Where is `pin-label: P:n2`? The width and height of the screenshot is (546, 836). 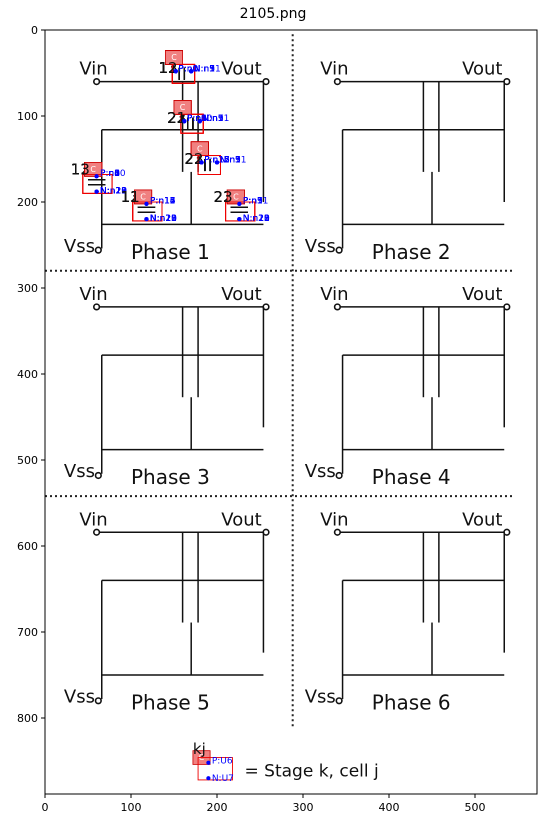
pin-label: P:n2 is located at coordinates (197, 119).